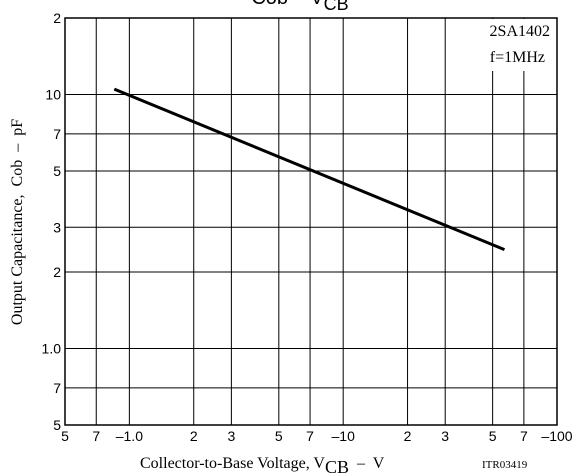 This screenshot has height=474, width=579. Describe the element at coordinates (517, 57) in the screenshot. I see `annotation: f=1MHz` at that location.